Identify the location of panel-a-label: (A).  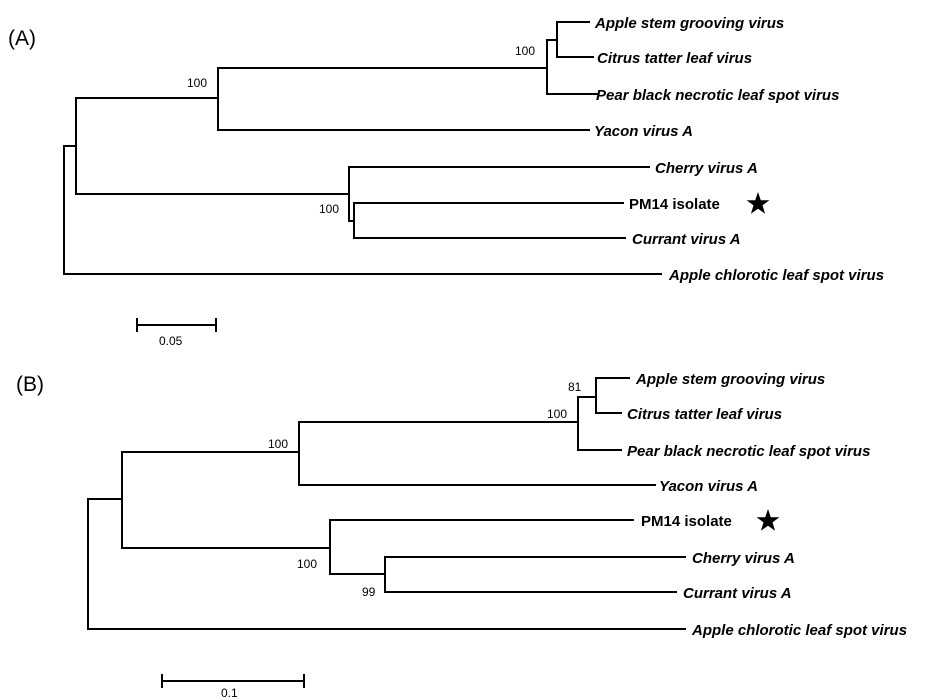
(22, 38).